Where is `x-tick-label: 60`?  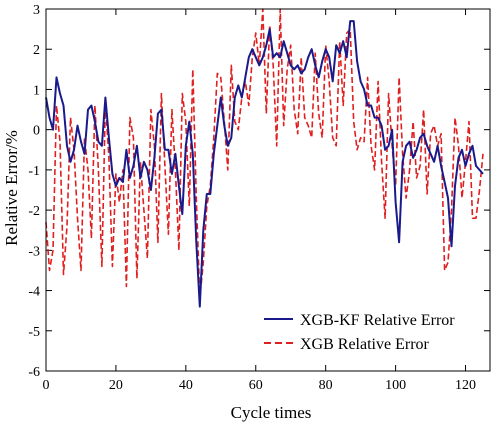 x-tick-label: 60 is located at coordinates (256, 385).